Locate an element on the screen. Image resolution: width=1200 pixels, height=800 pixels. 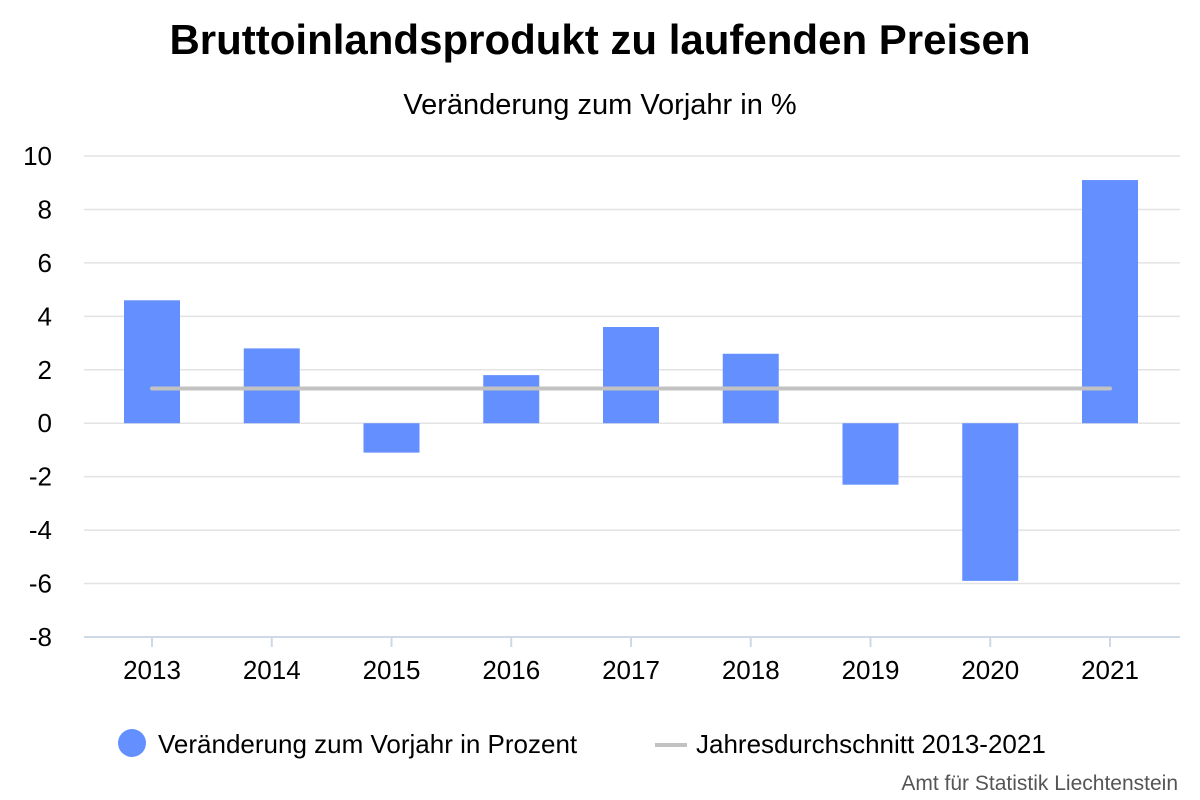
bar-2015 is located at coordinates (391, 438).